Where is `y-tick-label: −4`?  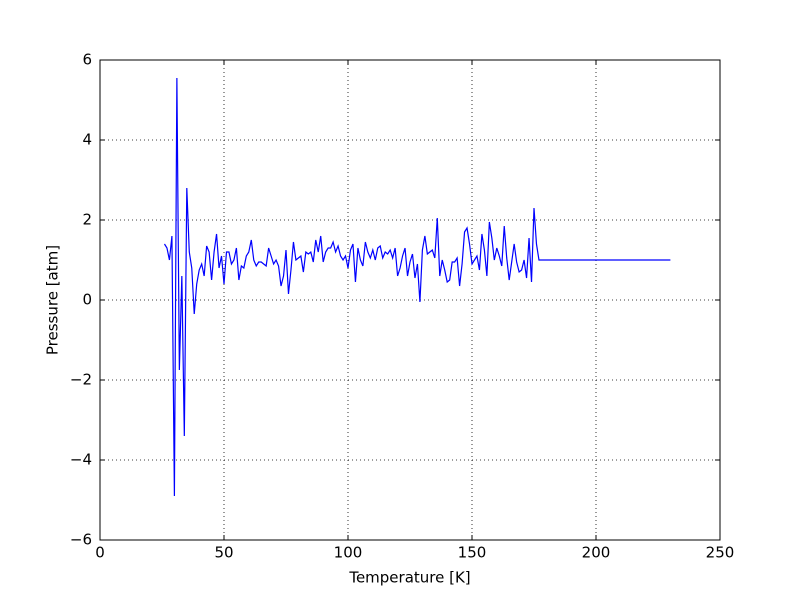
y-tick-label: −4 is located at coordinates (81, 460).